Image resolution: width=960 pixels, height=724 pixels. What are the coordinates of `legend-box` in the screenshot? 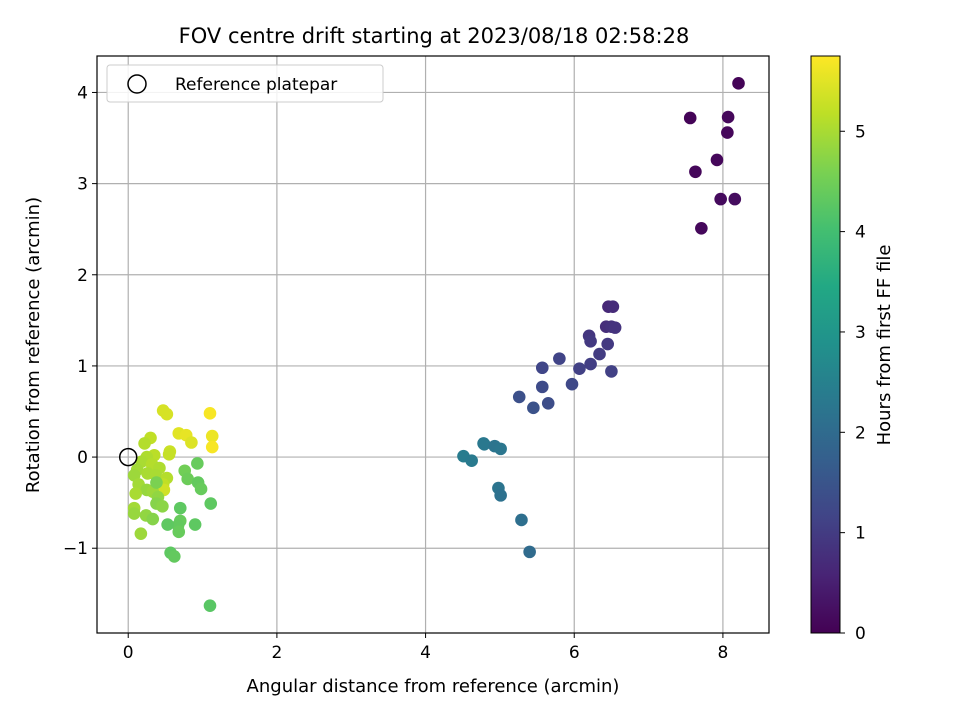 It's located at (245, 83).